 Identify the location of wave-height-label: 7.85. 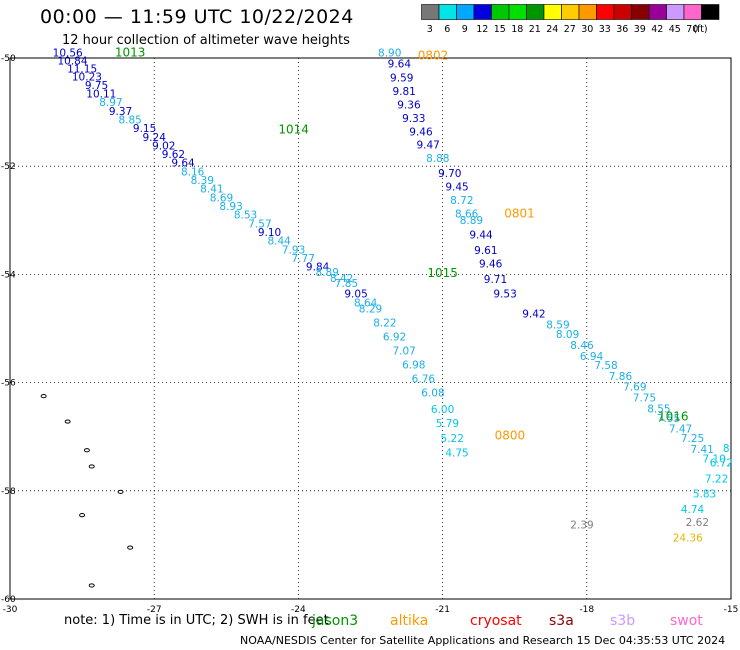
(346, 284).